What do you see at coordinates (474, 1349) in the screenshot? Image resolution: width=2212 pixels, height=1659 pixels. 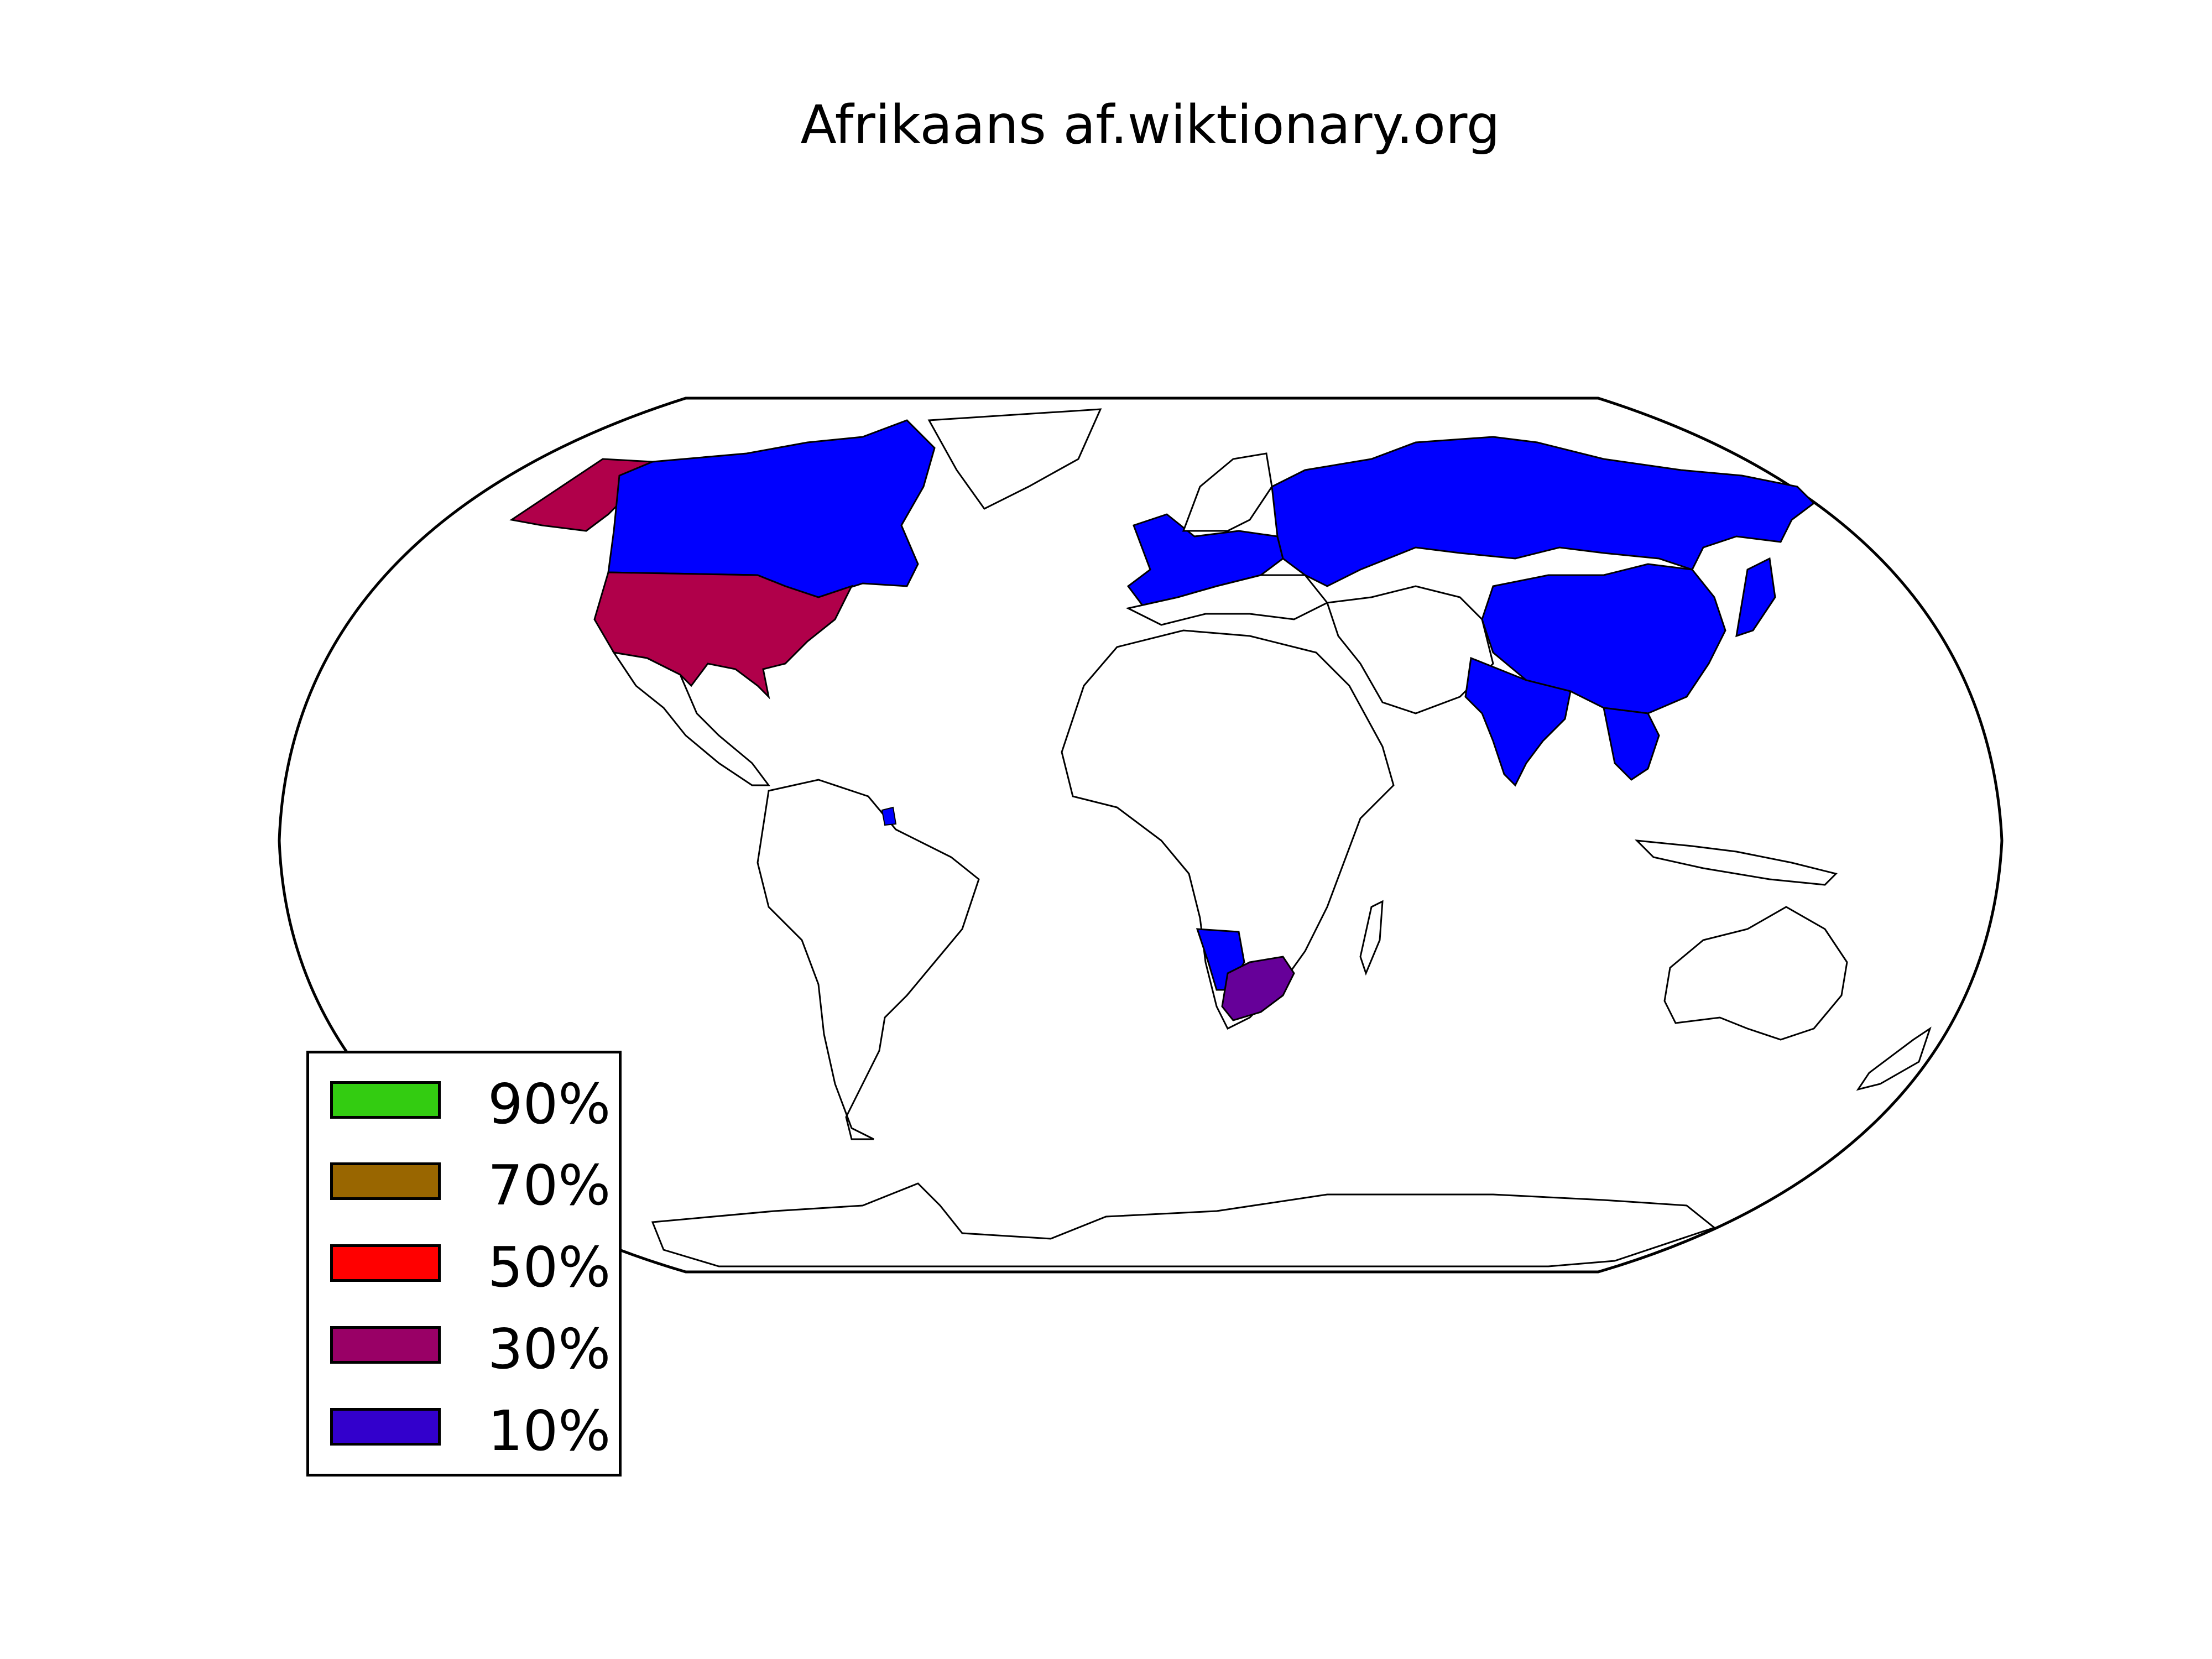 I see `legend-item: 30%` at bounding box center [474, 1349].